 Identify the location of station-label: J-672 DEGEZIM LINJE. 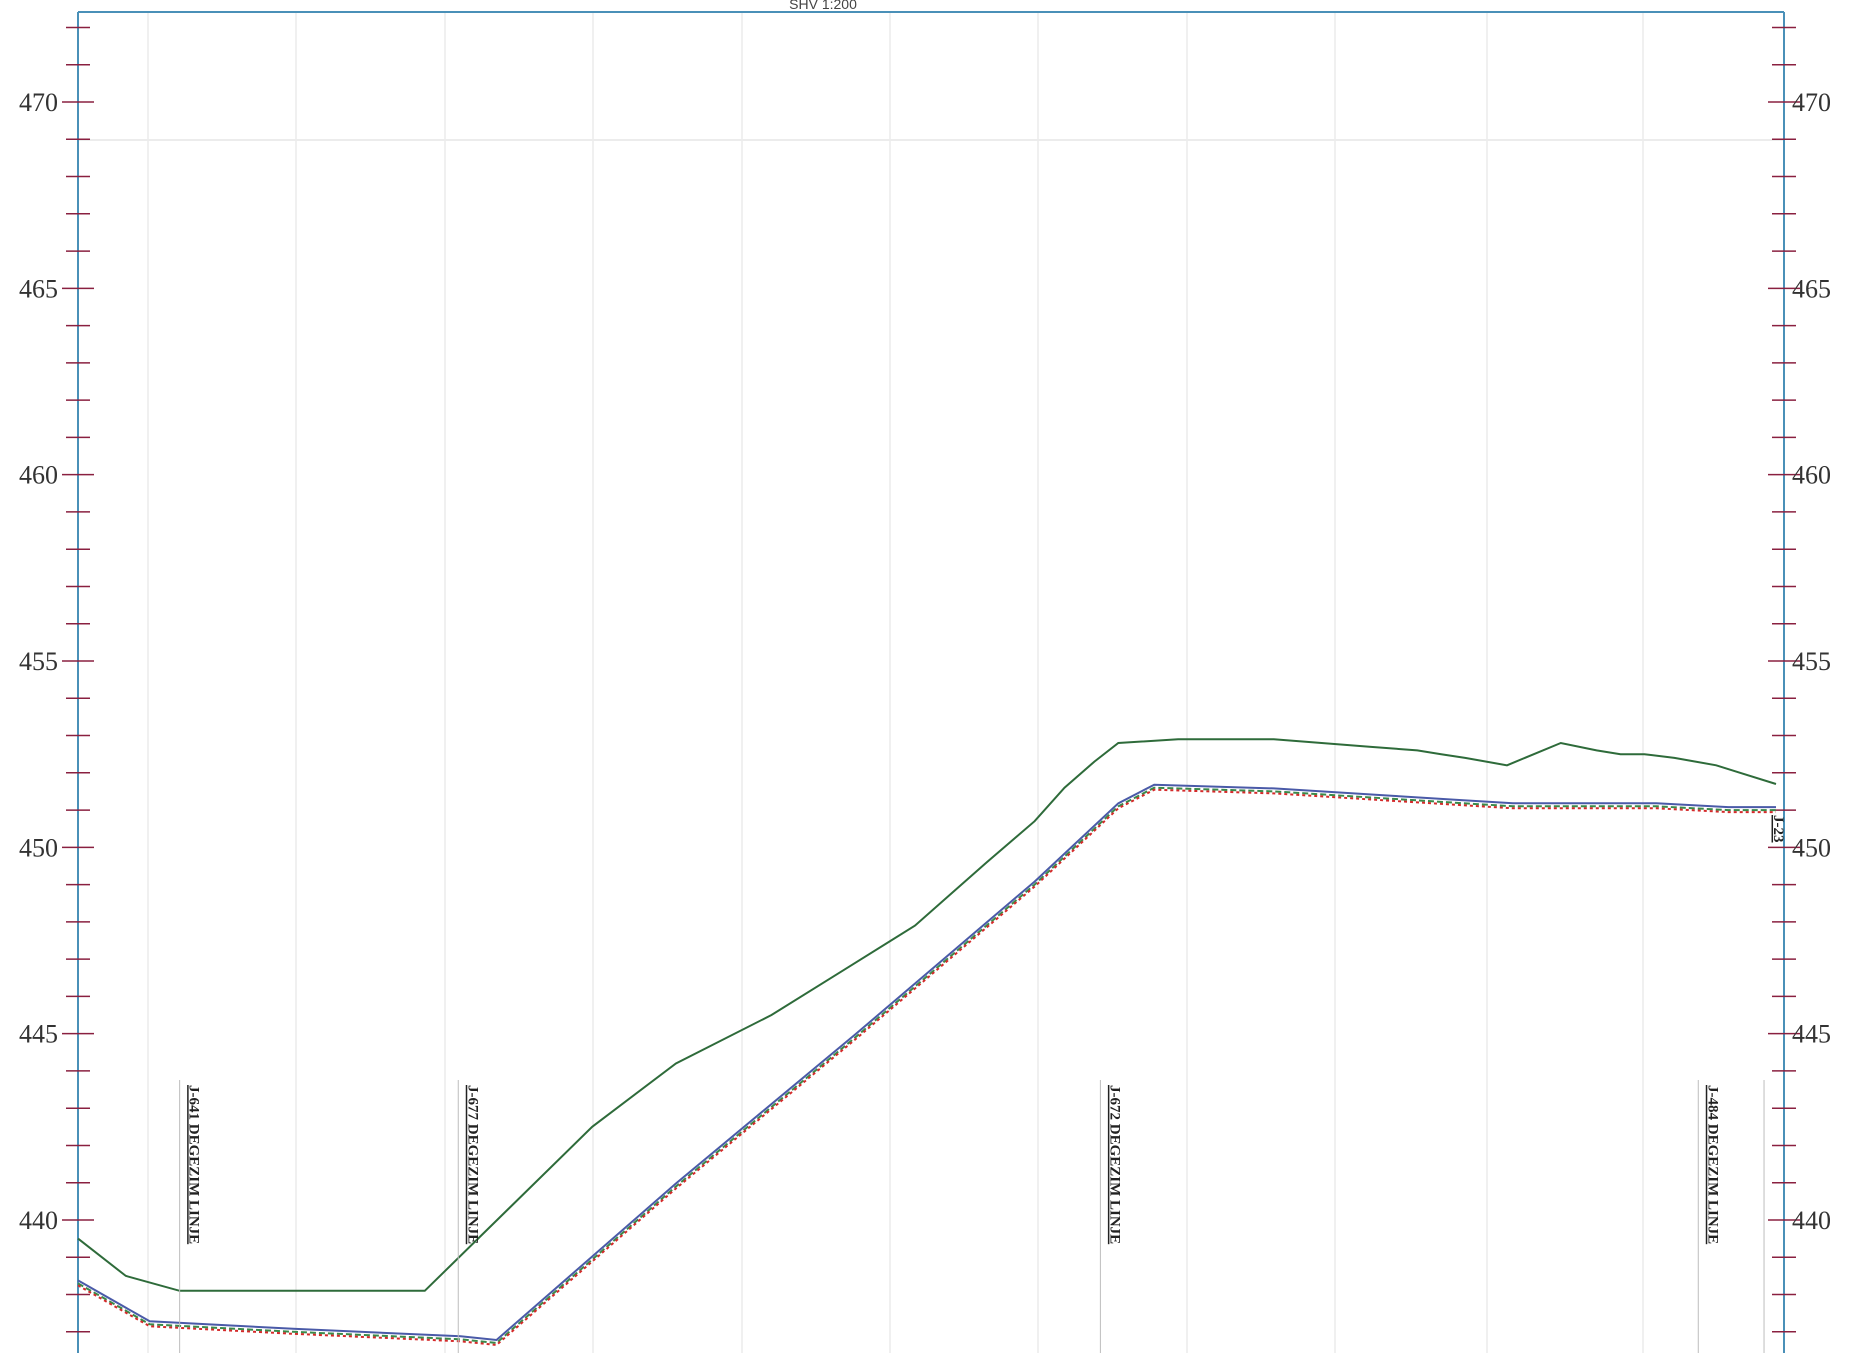
(1114, 1164).